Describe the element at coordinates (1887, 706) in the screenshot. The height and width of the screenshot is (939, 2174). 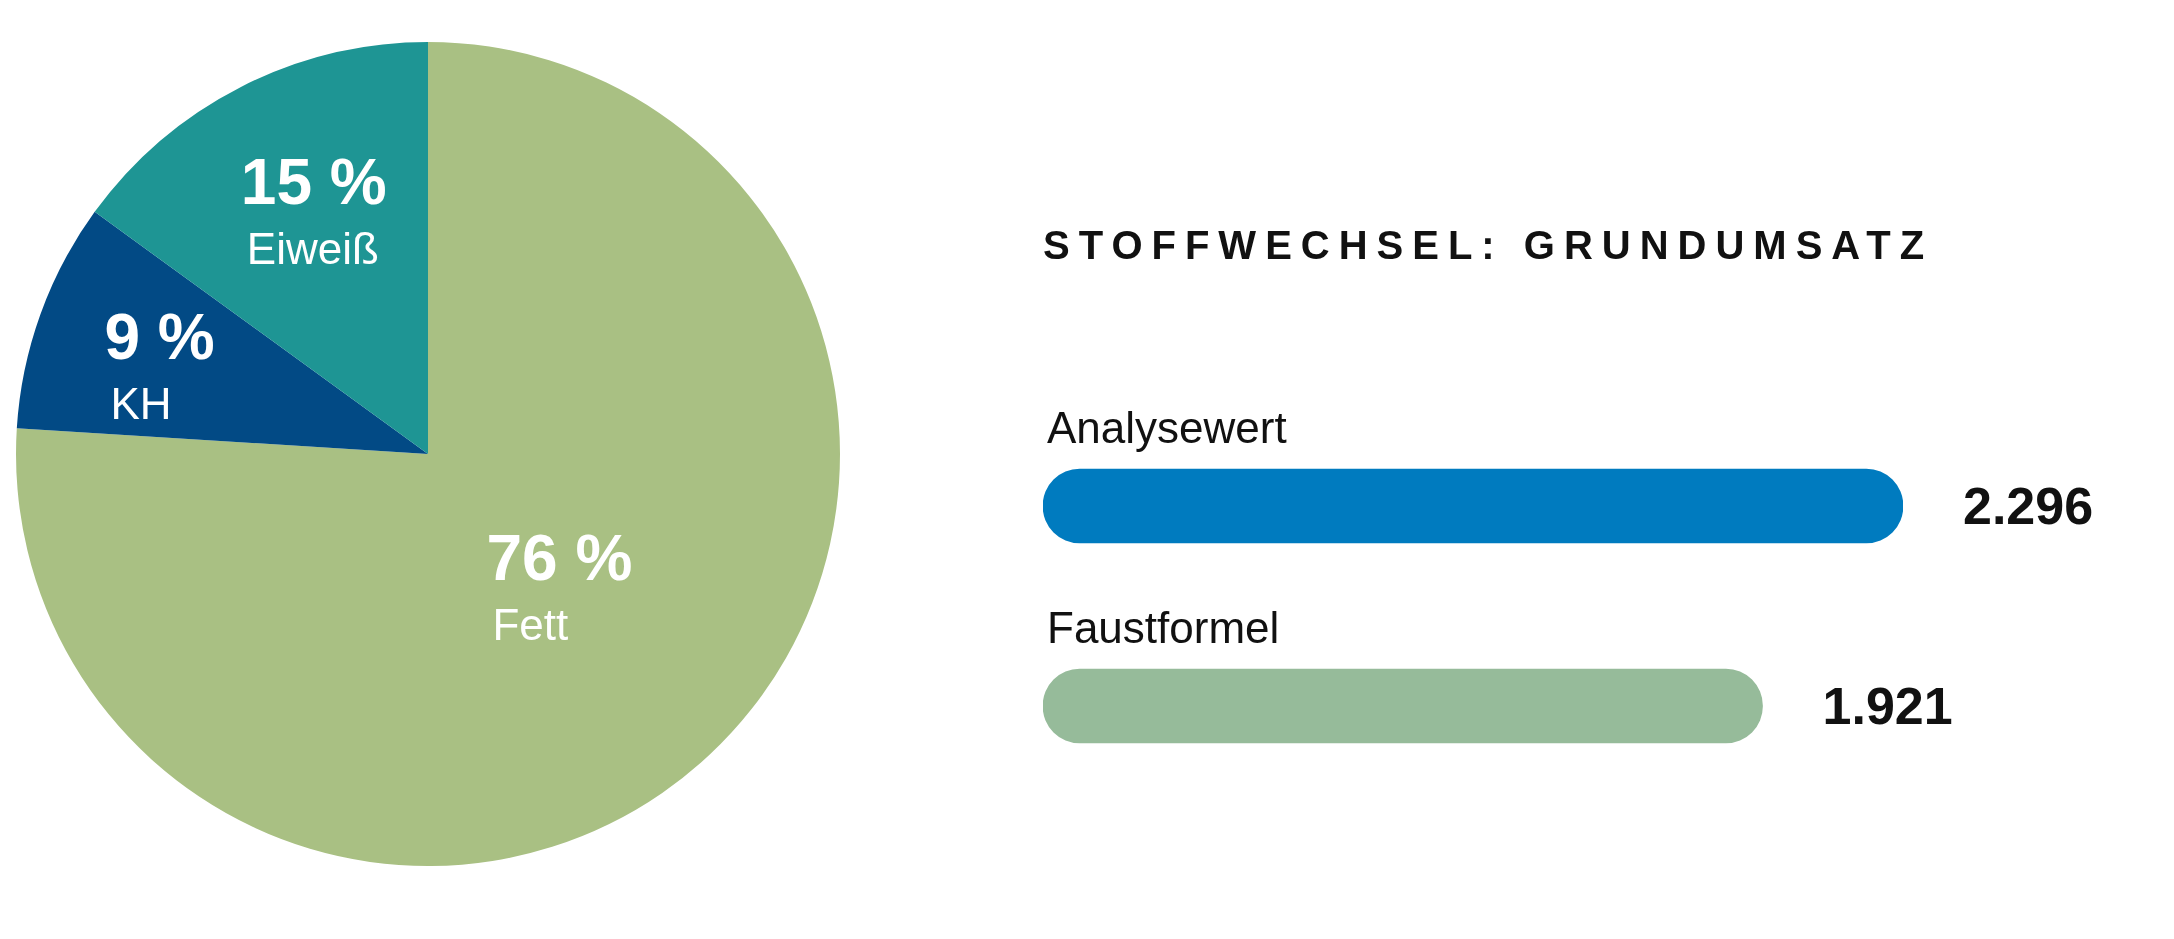
I see `data-label: 1.921` at that location.